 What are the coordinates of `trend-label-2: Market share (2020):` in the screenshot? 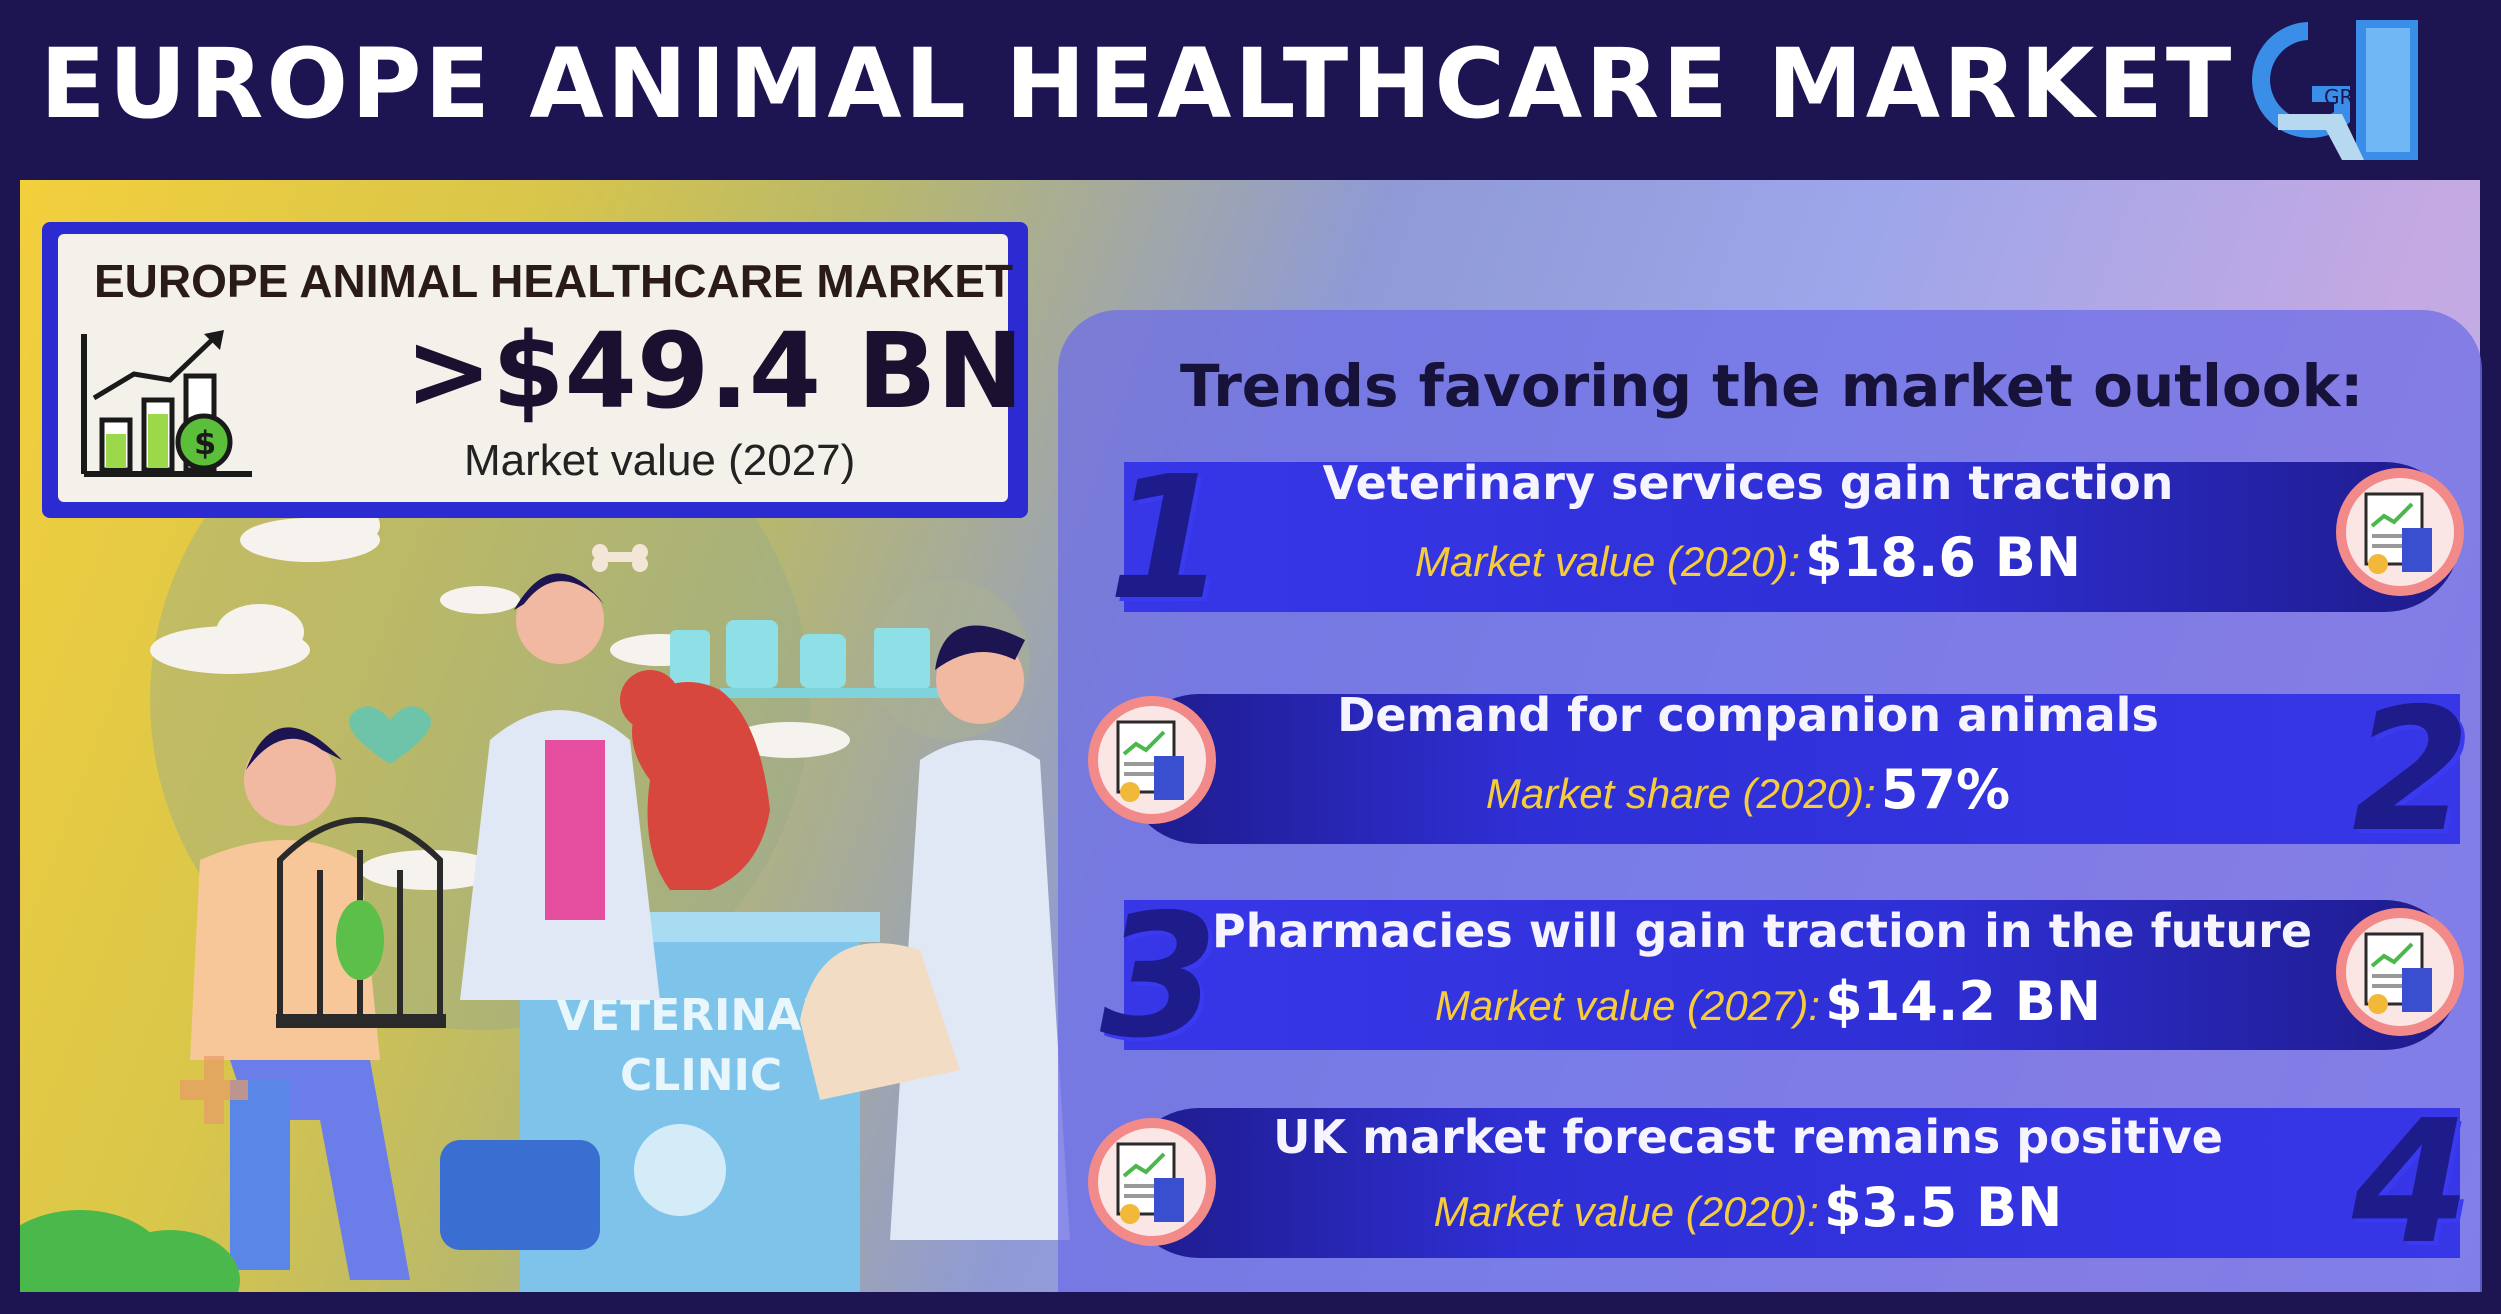 It's located at (1680, 793).